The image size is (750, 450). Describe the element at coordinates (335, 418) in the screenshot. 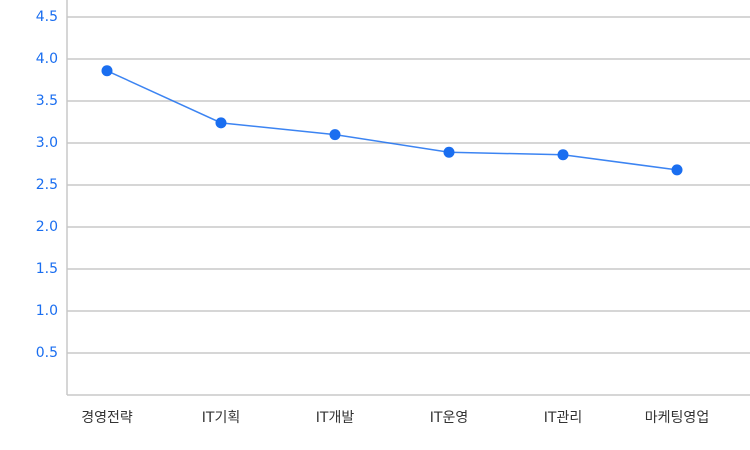

I see `x-tick-label: IT개발` at that location.